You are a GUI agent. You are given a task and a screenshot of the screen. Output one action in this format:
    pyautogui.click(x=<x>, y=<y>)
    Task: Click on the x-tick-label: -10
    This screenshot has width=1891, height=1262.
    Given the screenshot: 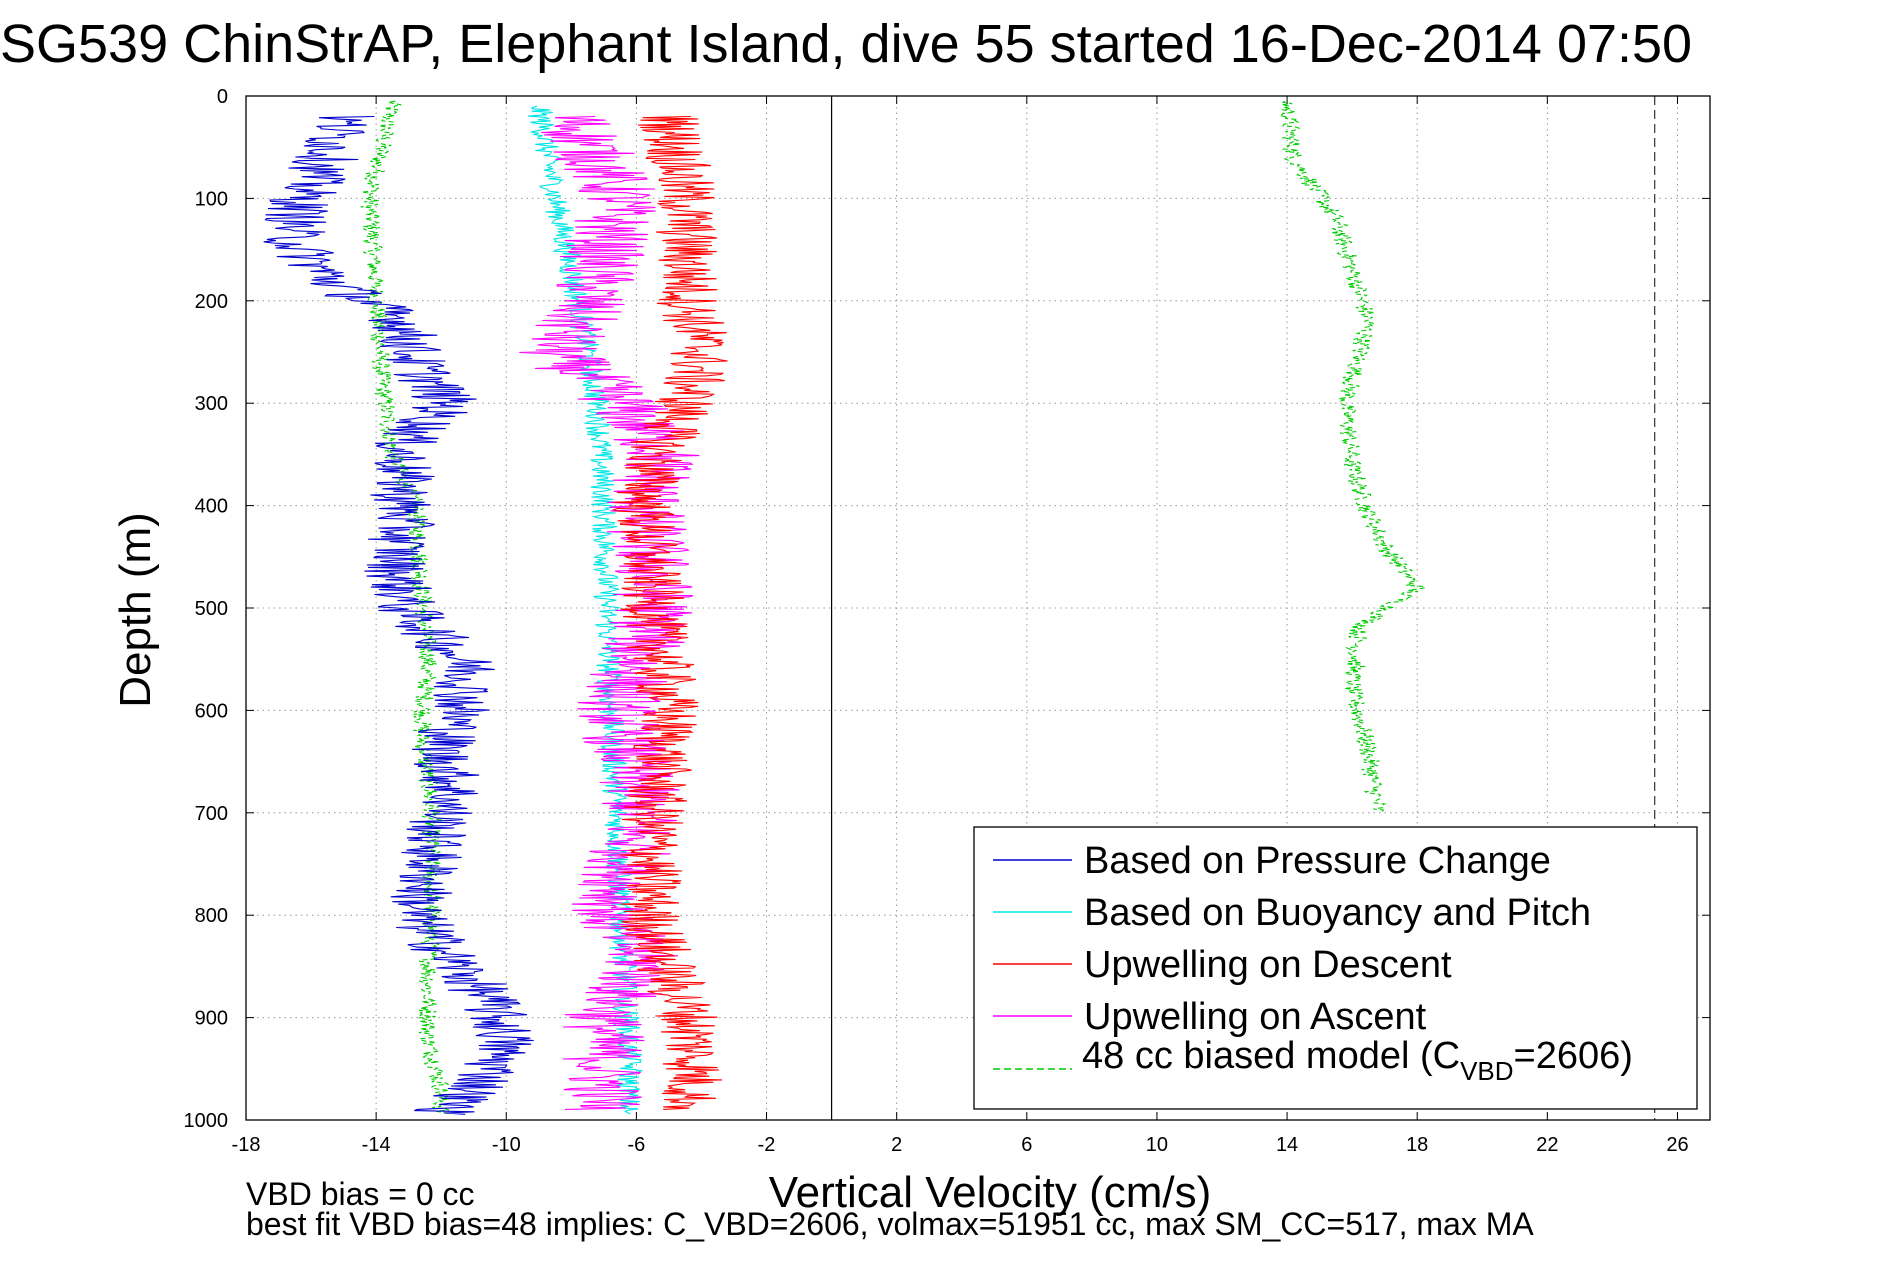 What is the action you would take?
    pyautogui.click(x=506, y=1145)
    